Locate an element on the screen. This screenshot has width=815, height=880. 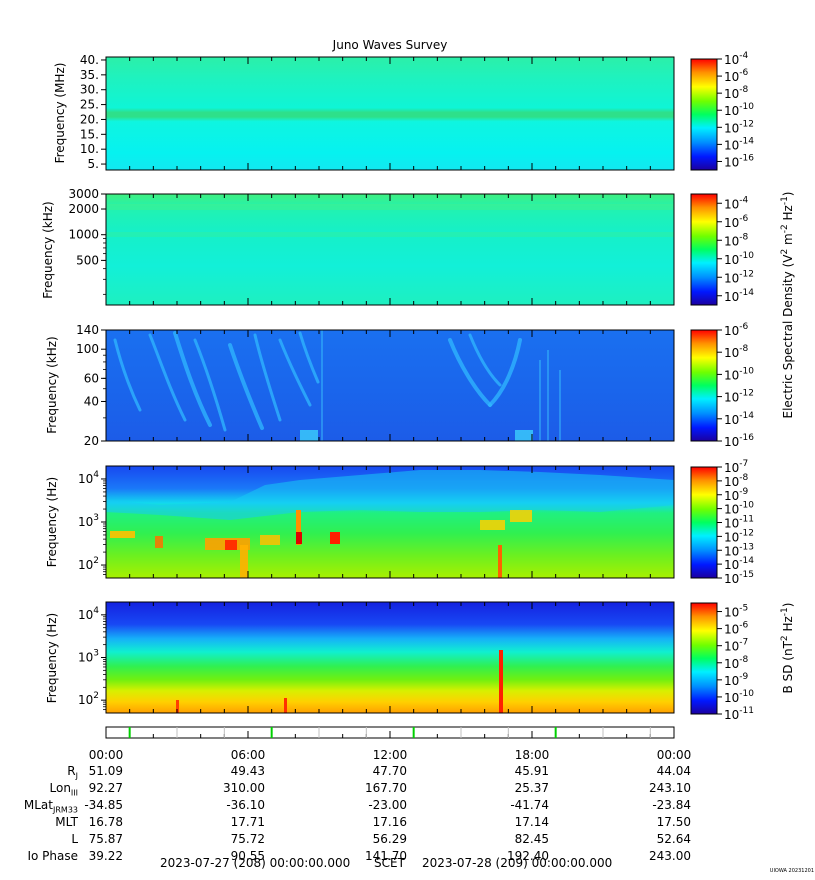
x-tick-label: 18:00 is located at coordinates (532, 755).